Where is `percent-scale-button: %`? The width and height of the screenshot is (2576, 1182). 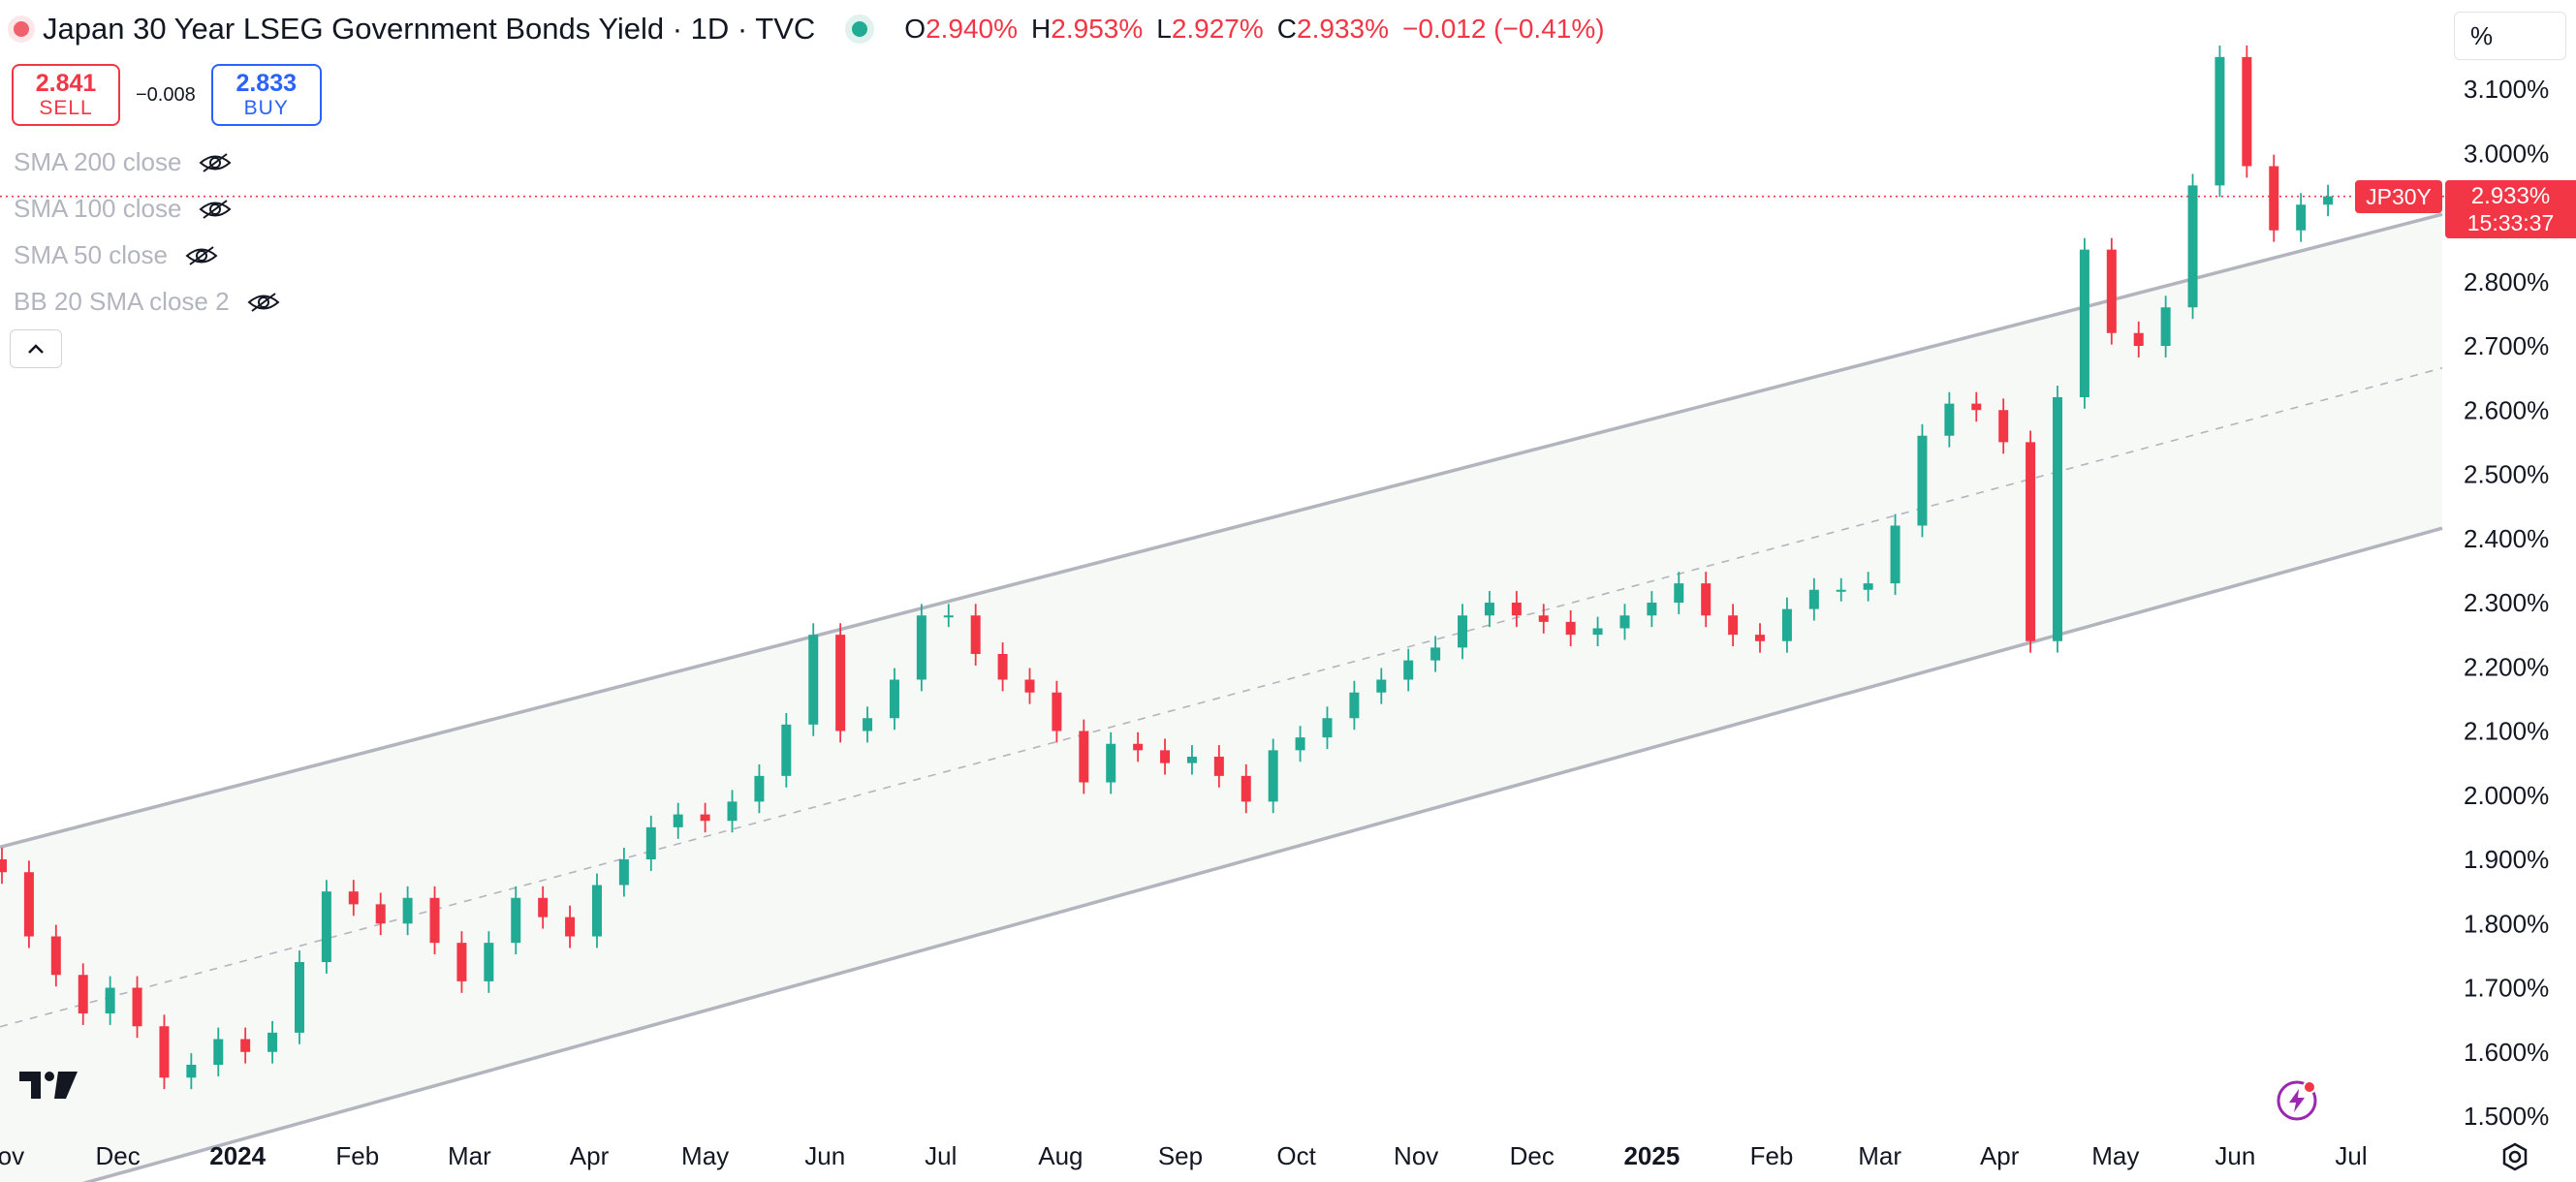
percent-scale-button: % is located at coordinates (2510, 36).